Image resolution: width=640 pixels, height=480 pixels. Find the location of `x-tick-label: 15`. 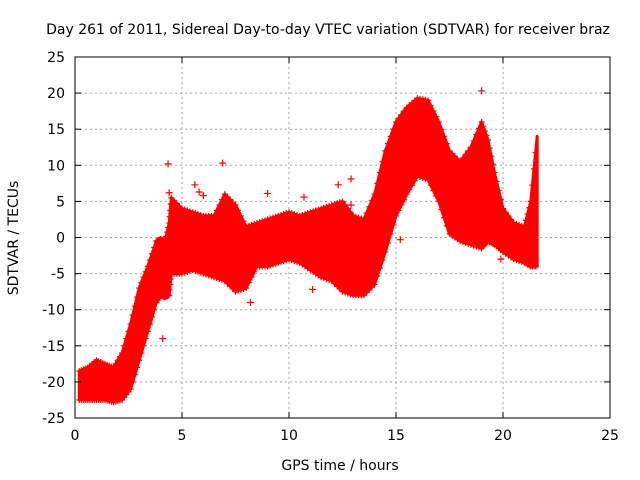

x-tick-label: 15 is located at coordinates (396, 436).